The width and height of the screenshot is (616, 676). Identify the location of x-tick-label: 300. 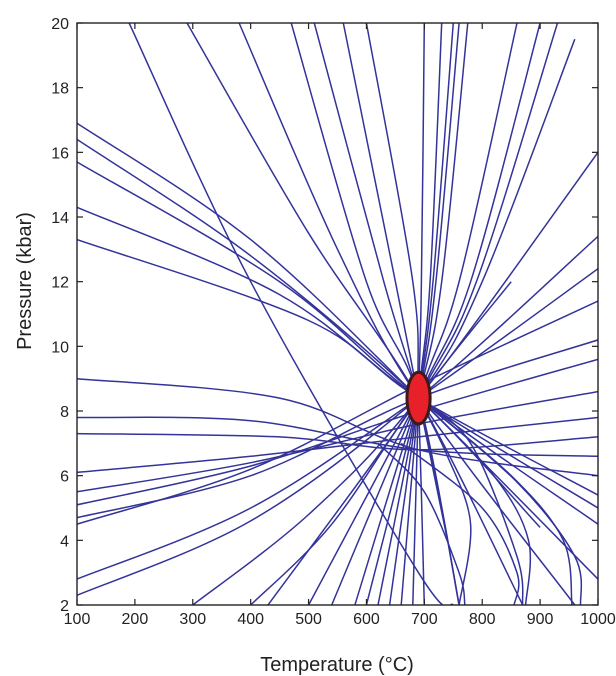
(192, 619).